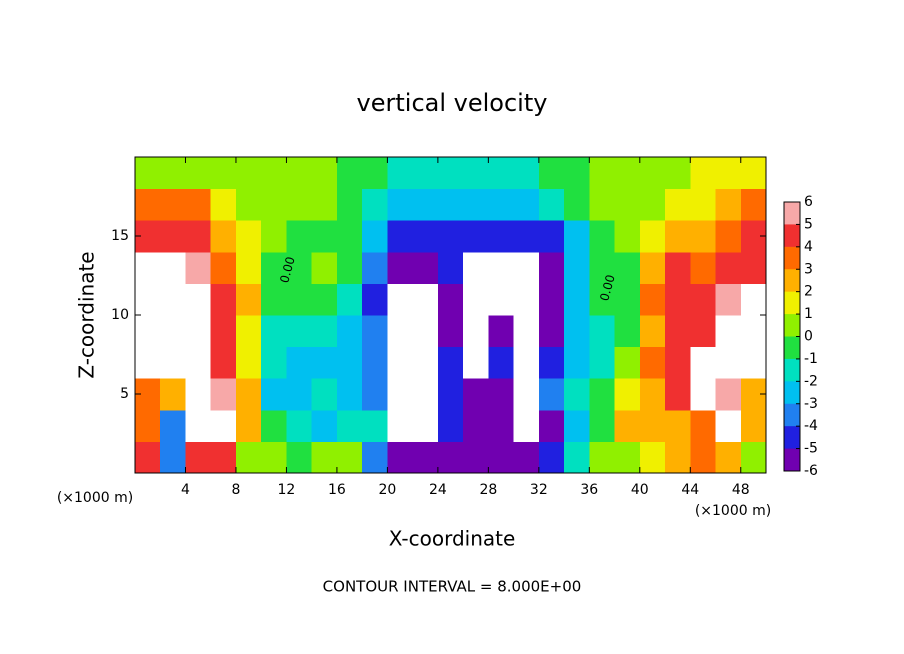 Image resolution: width=904 pixels, height=654 pixels. Describe the element at coordinates (808, 269) in the screenshot. I see `colorbar-tick-label: 3` at that location.